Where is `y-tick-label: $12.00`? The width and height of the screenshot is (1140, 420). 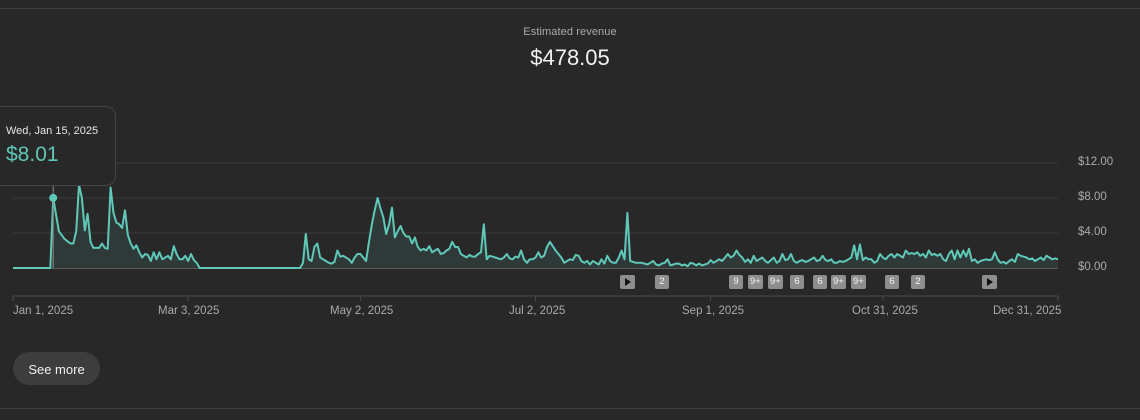
y-tick-label: $12.00 is located at coordinates (1096, 162).